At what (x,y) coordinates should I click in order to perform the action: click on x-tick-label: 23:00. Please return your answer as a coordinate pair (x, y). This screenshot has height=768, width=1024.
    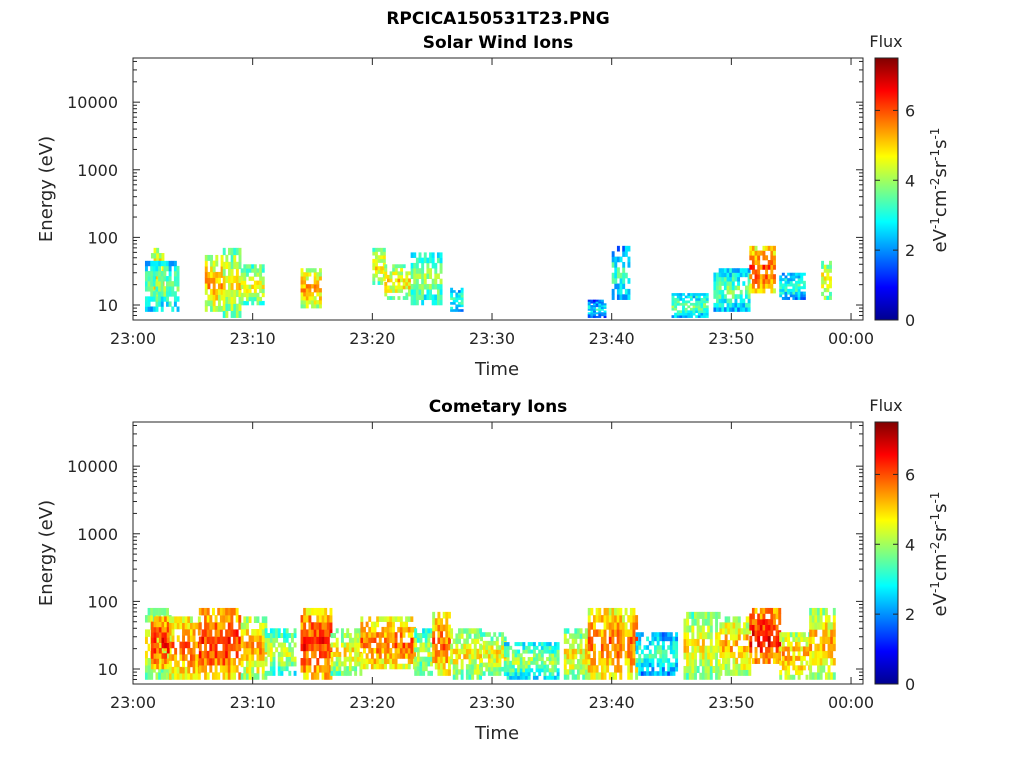
    Looking at the image, I should click on (133, 702).